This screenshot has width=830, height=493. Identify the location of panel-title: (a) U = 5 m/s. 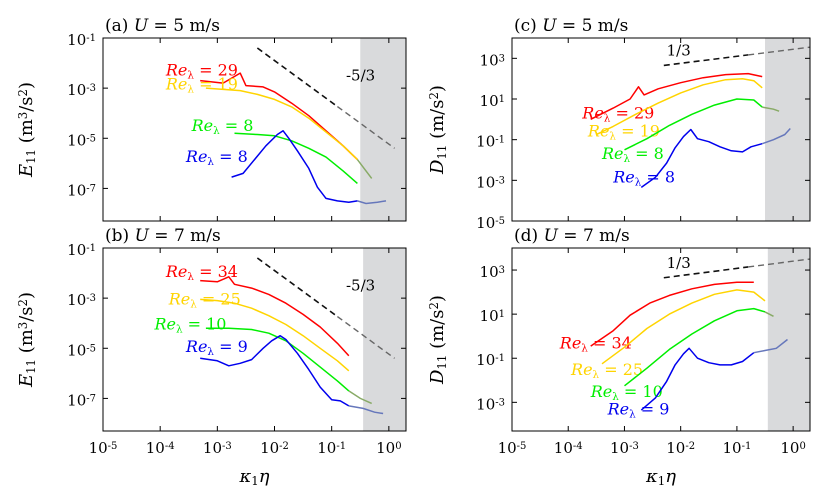
(162, 26).